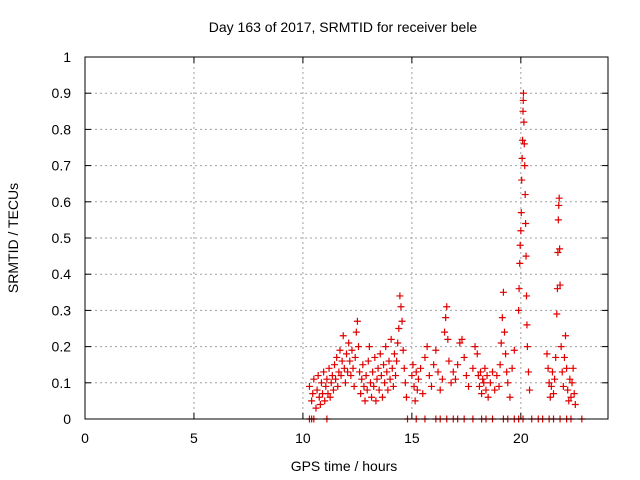  I want to click on x-tick-labels: 0 5 10 15 20, so click(305, 438).